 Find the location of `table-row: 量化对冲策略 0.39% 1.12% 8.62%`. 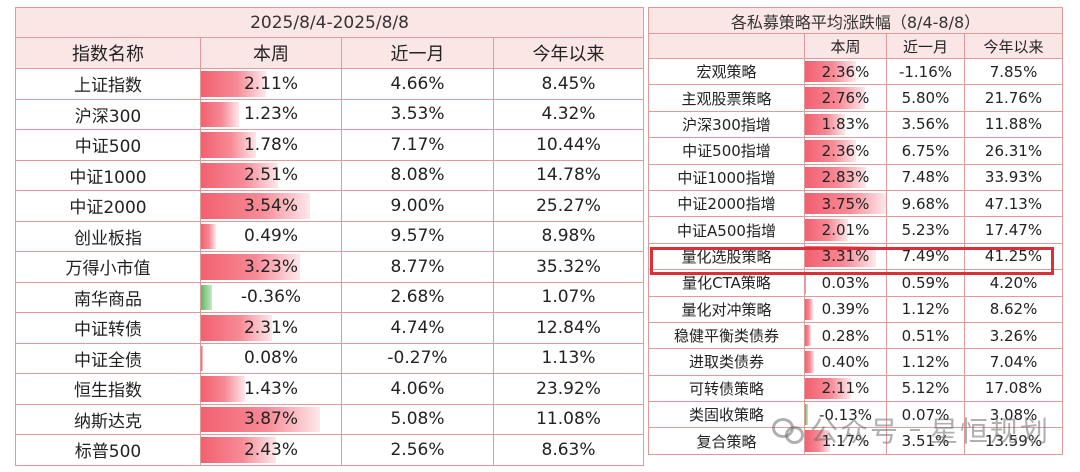

table-row: 量化对冲策略 0.39% 1.12% 8.62% is located at coordinates (856, 309).